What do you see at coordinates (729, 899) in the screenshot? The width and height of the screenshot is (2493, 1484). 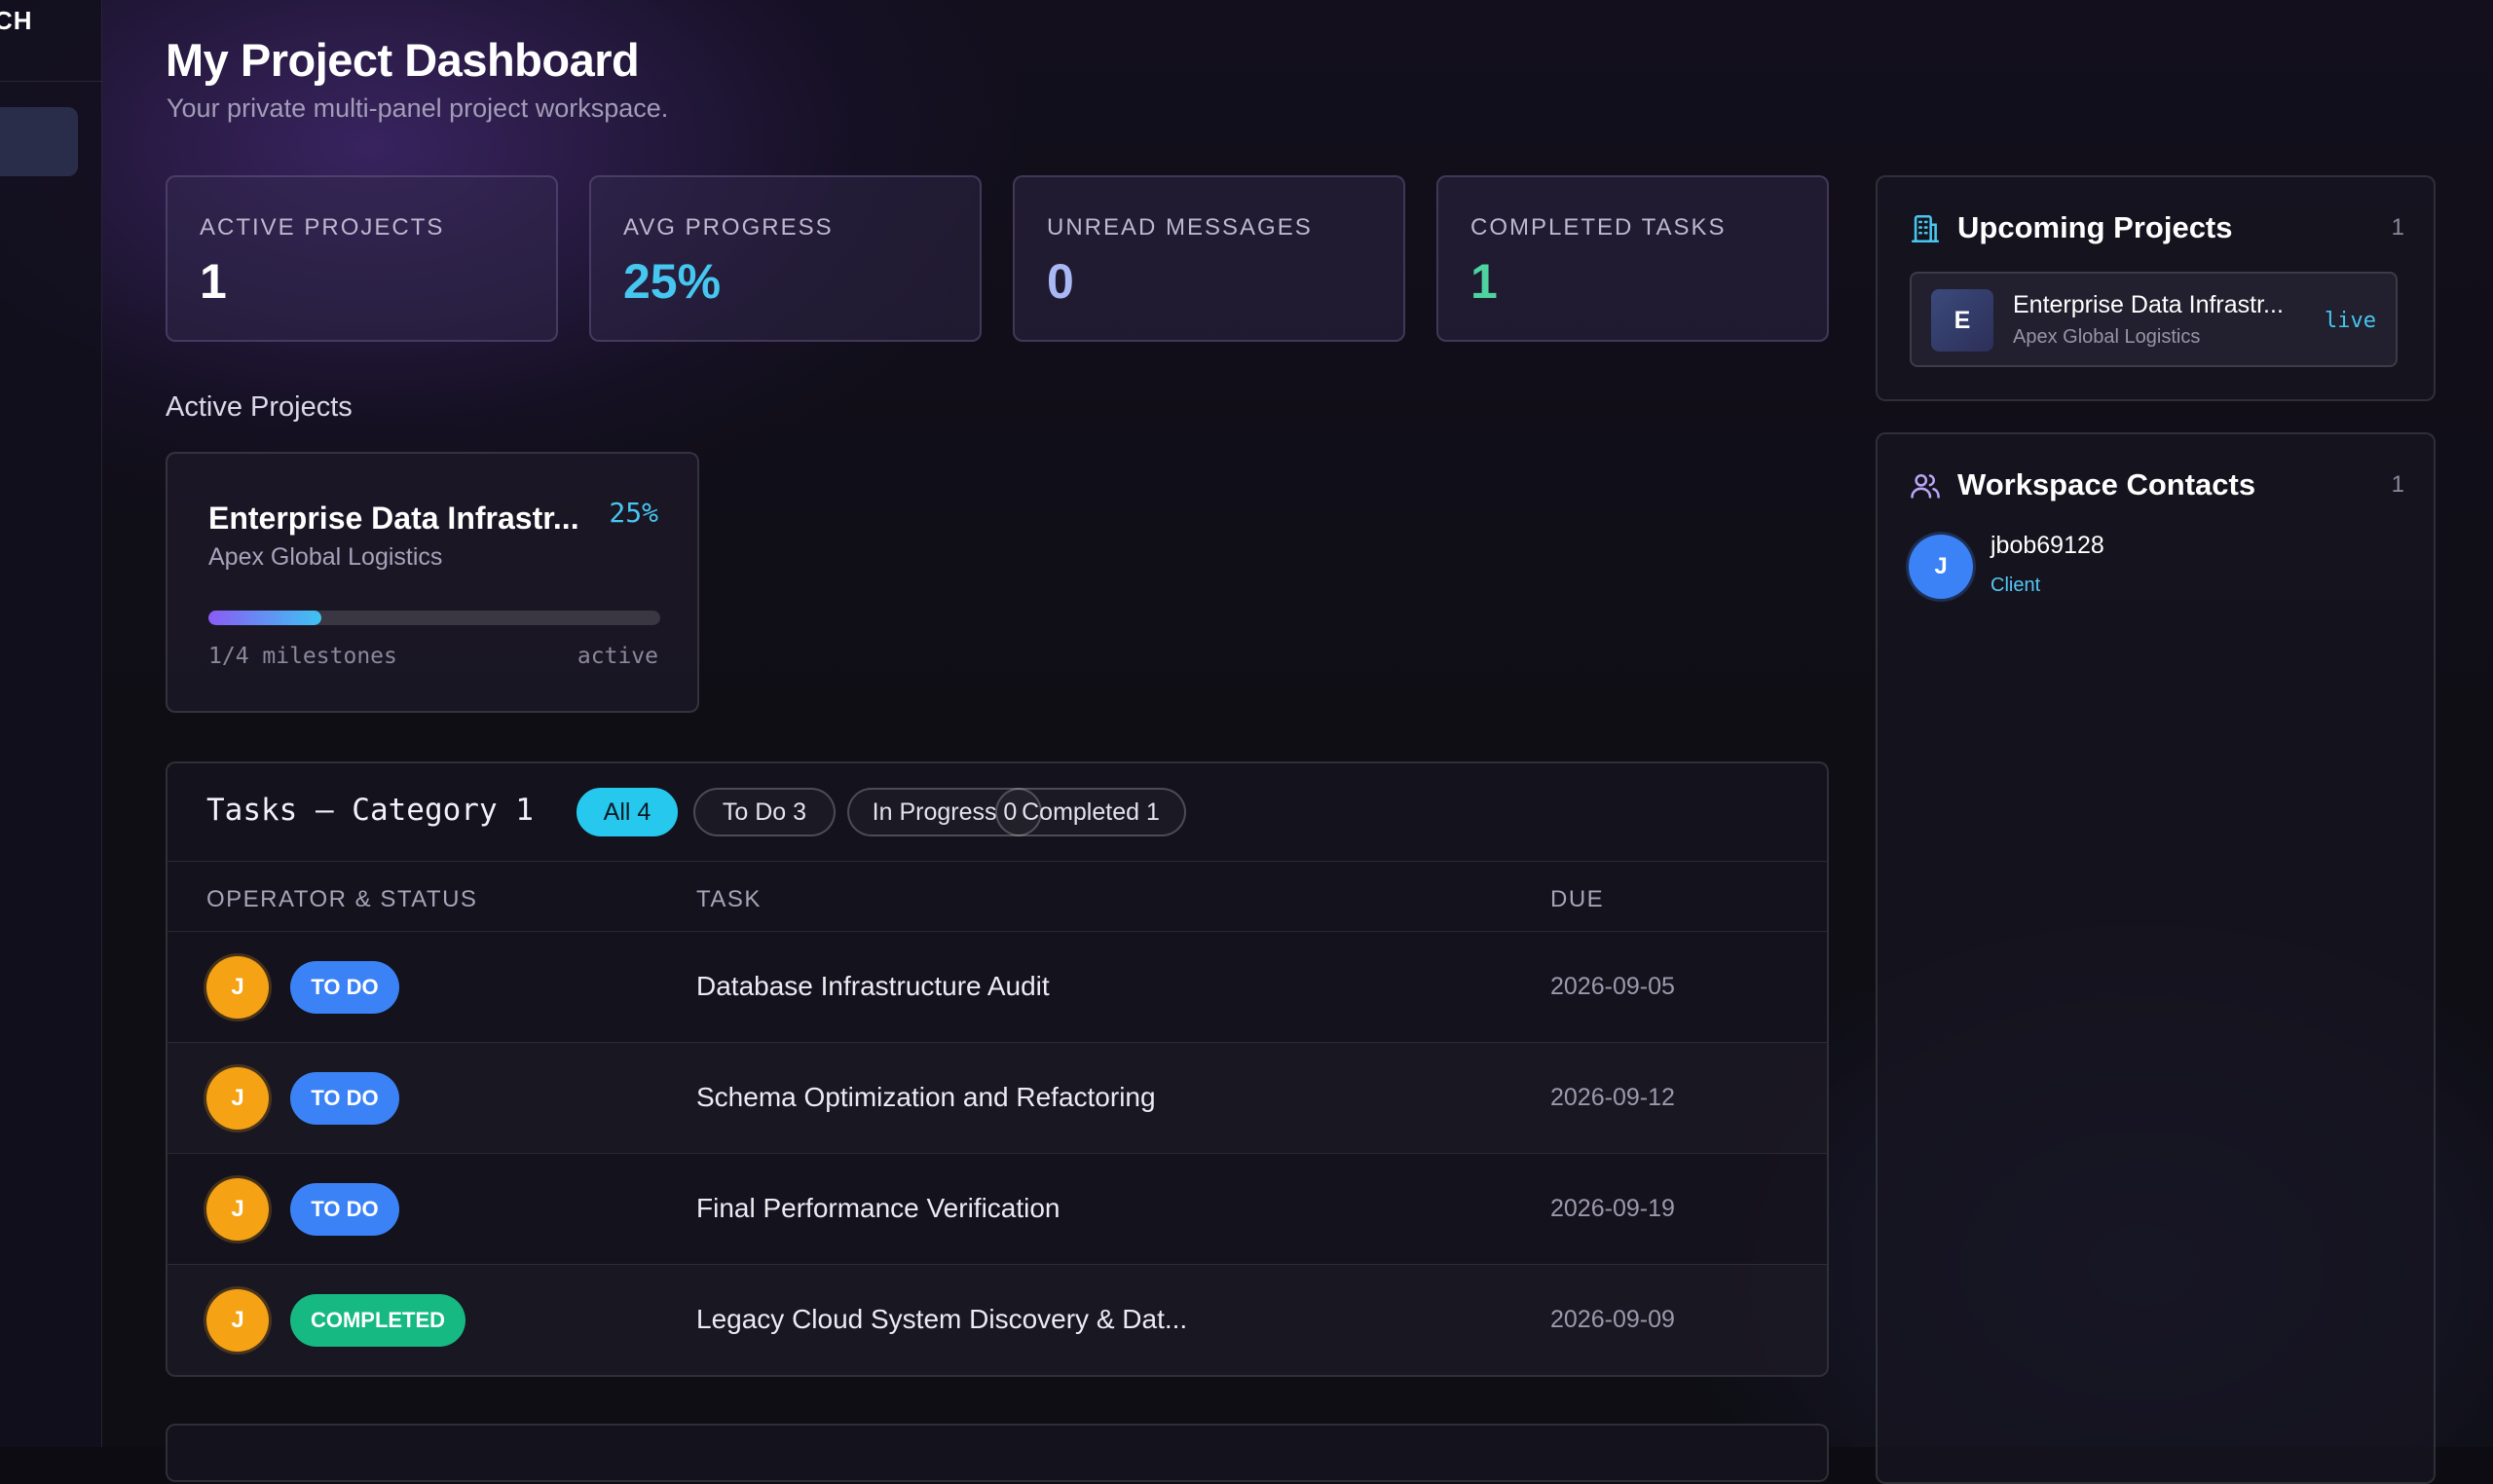 I see `column-header-task: TASK` at bounding box center [729, 899].